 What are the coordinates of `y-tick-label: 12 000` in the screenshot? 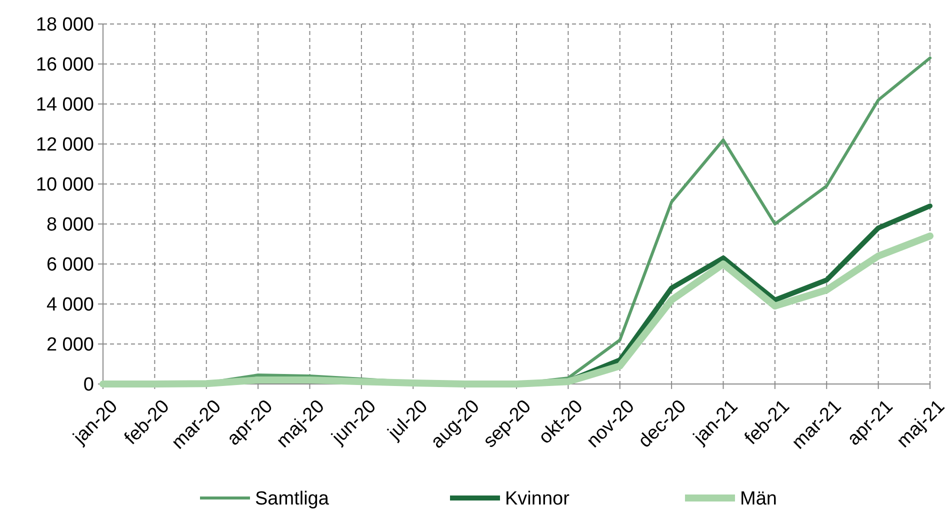 It's located at (65, 145).